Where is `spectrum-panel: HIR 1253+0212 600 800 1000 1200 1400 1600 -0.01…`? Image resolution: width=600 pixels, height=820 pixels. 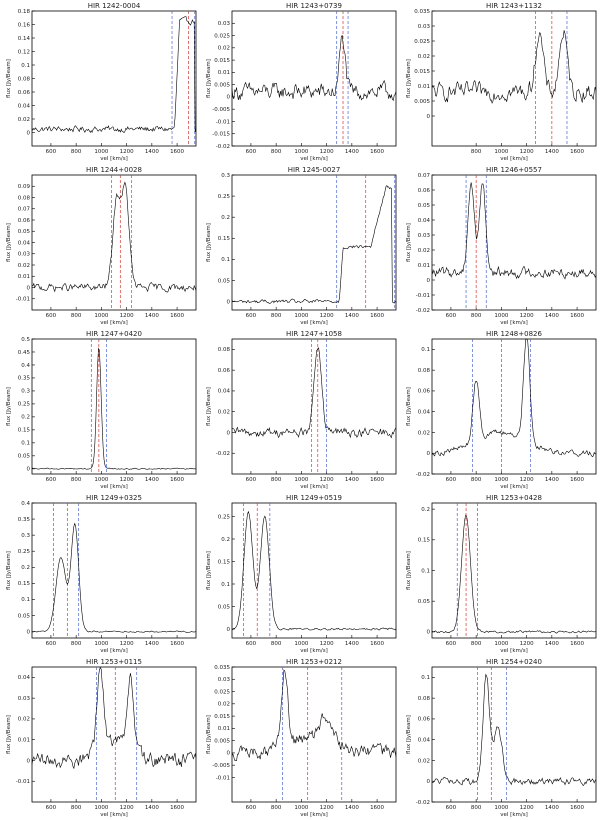
spectrum-panel: HIR 1253+0212 600 800 1000 1200 1400 1600 -0.01… is located at coordinates (301, 738).